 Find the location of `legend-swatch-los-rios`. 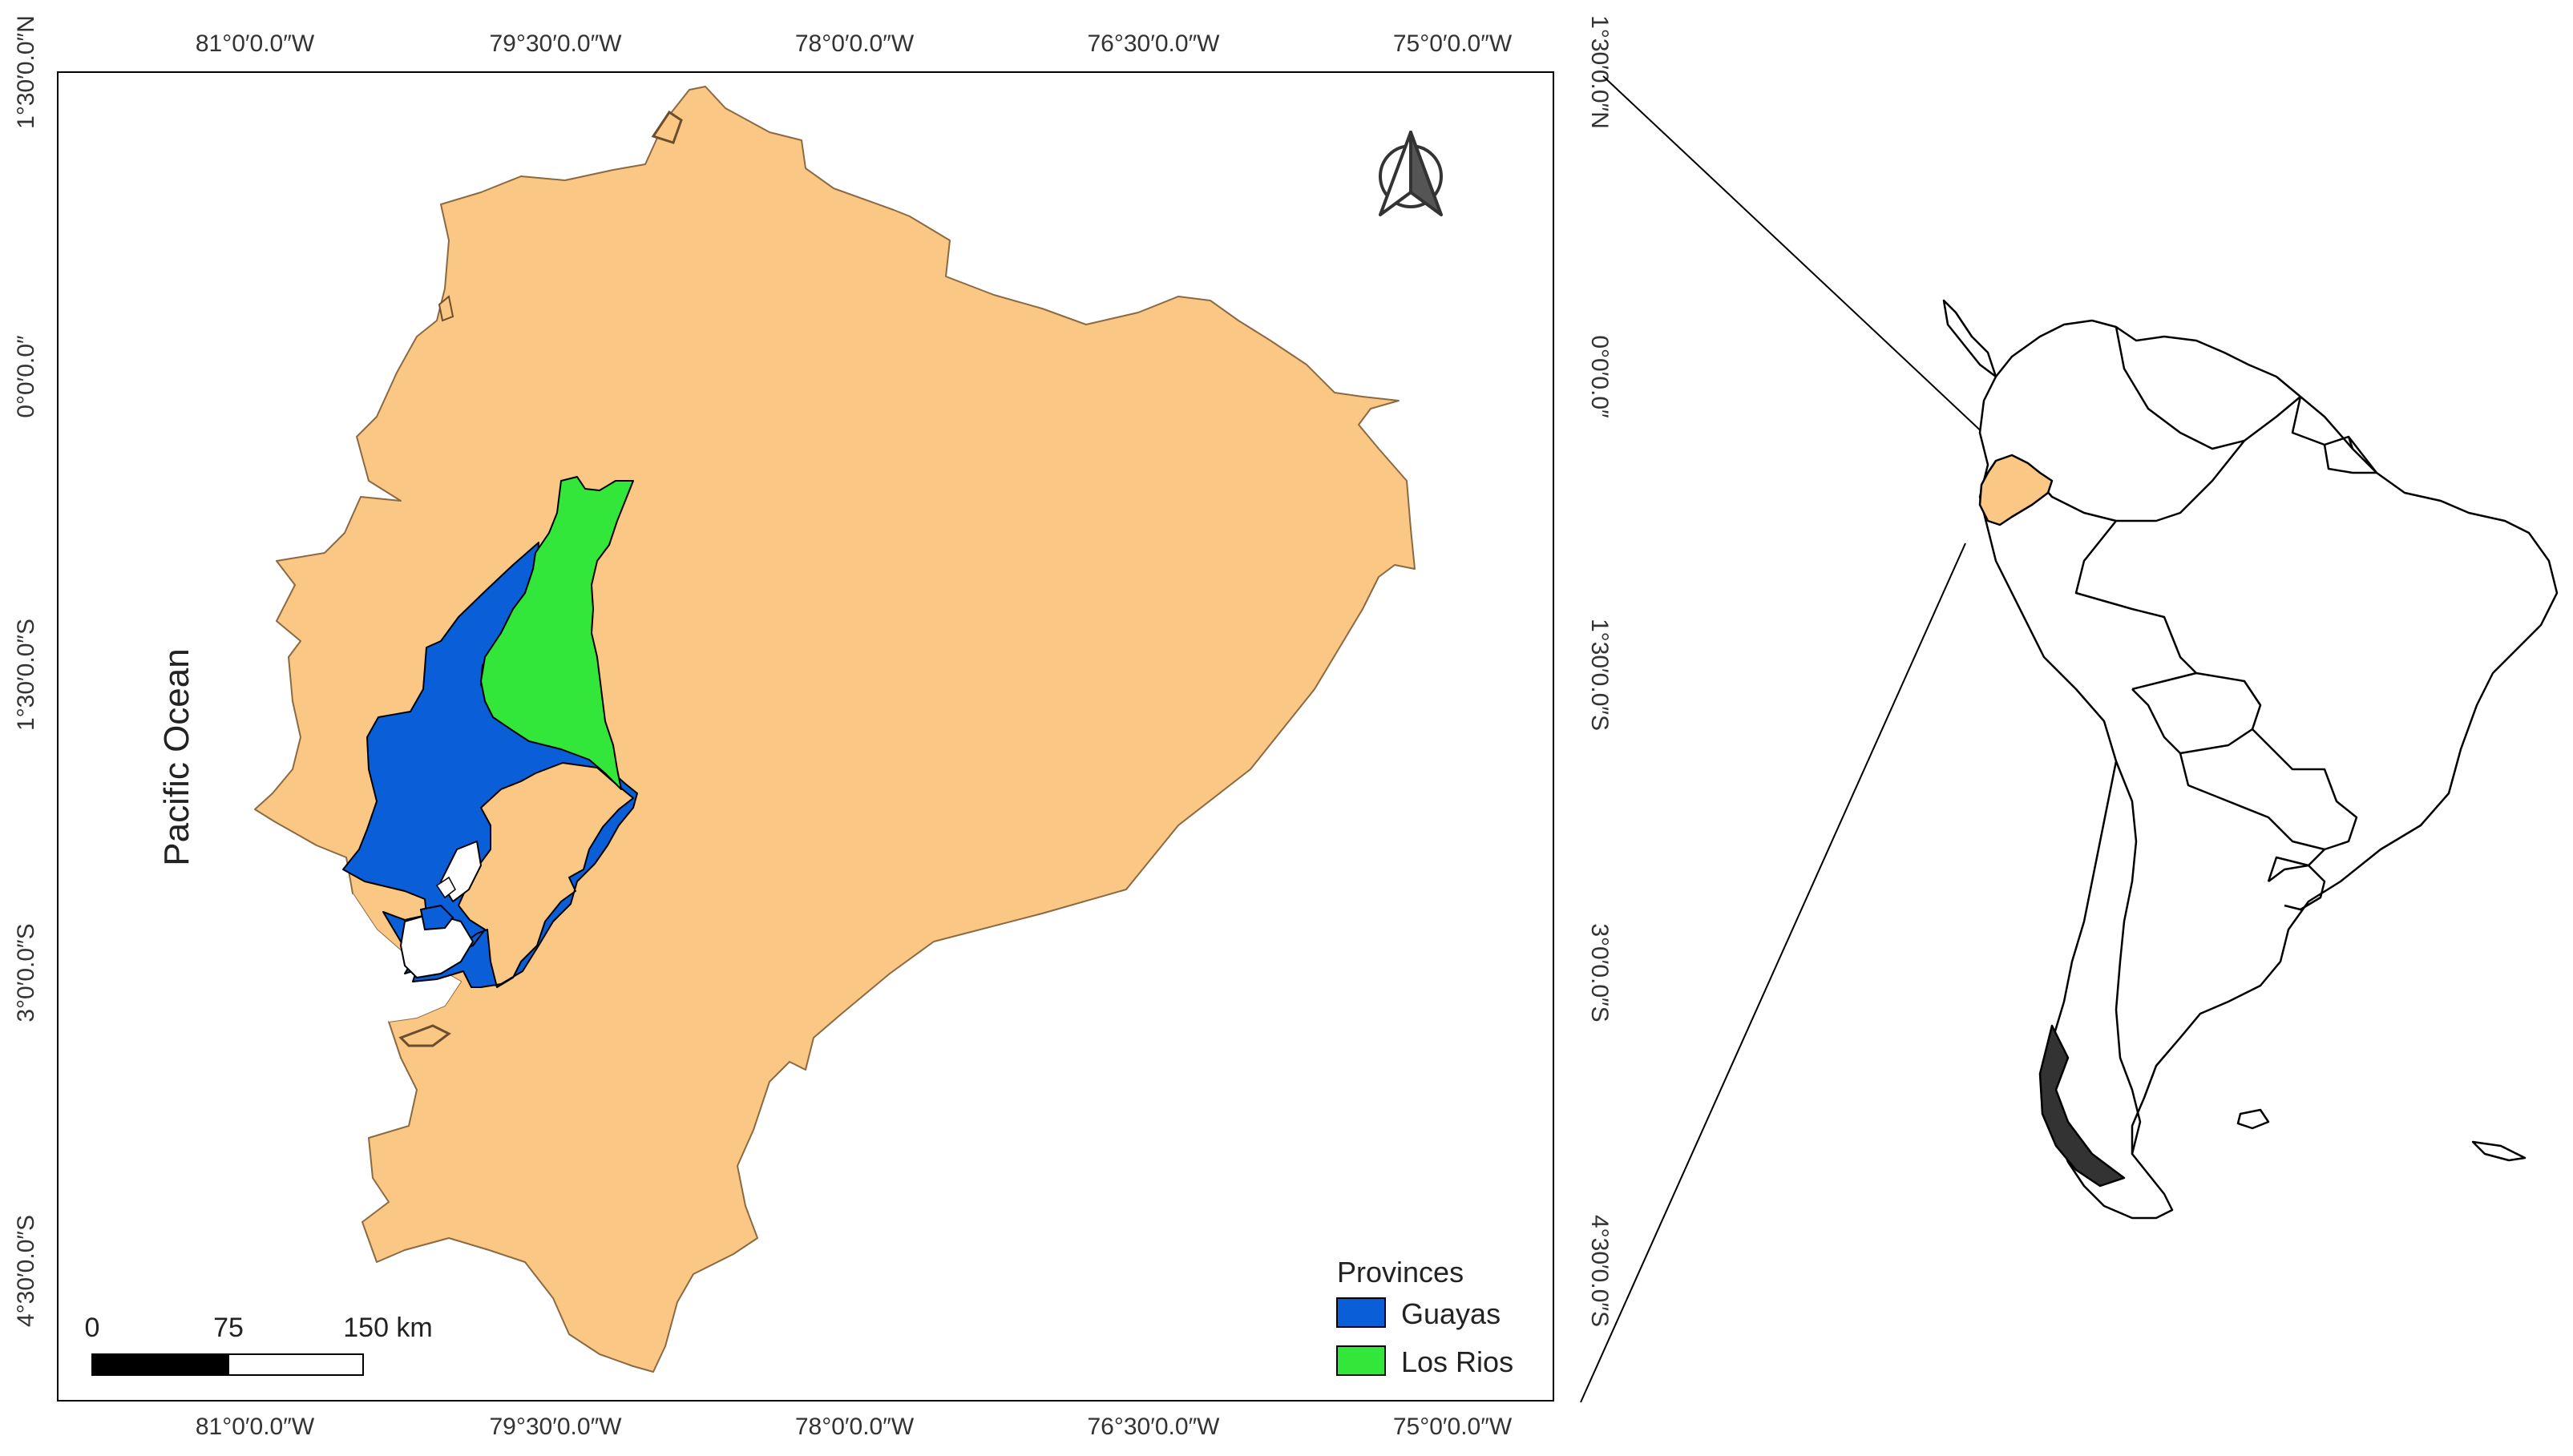

legend-swatch-los-rios is located at coordinates (1361, 1361).